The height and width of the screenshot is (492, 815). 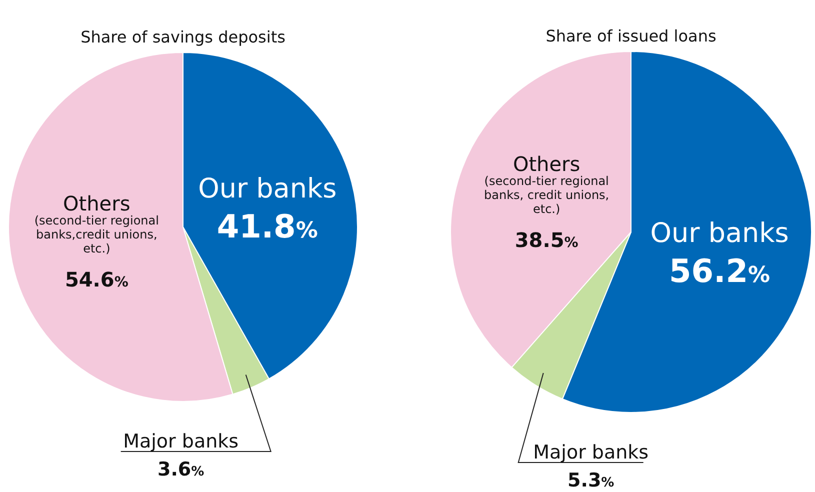 I want to click on data-label: 38.5%, so click(x=546, y=240).